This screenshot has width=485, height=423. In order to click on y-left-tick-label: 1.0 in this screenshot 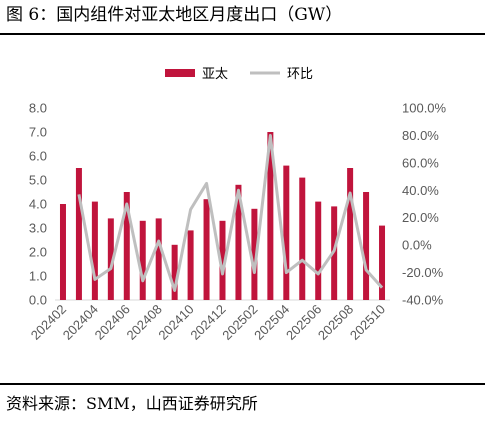, I will do `click(38, 276)`.